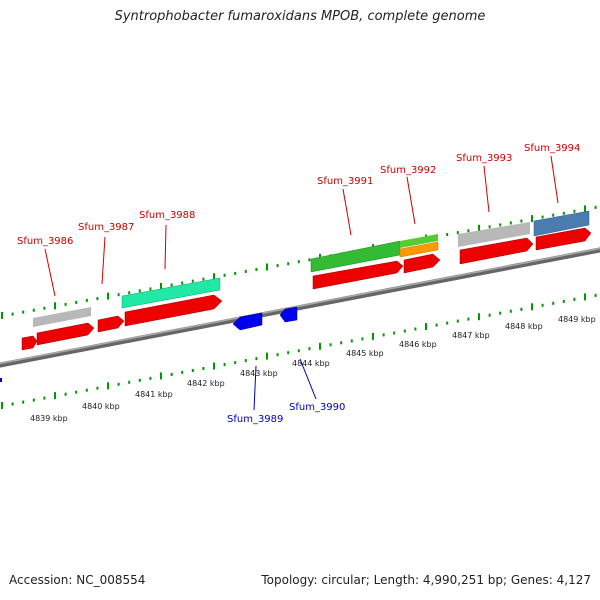 This screenshot has width=600, height=600. What do you see at coordinates (471, 335) in the screenshot?
I see `kbp-label-4847: 4847 kbp` at bounding box center [471, 335].